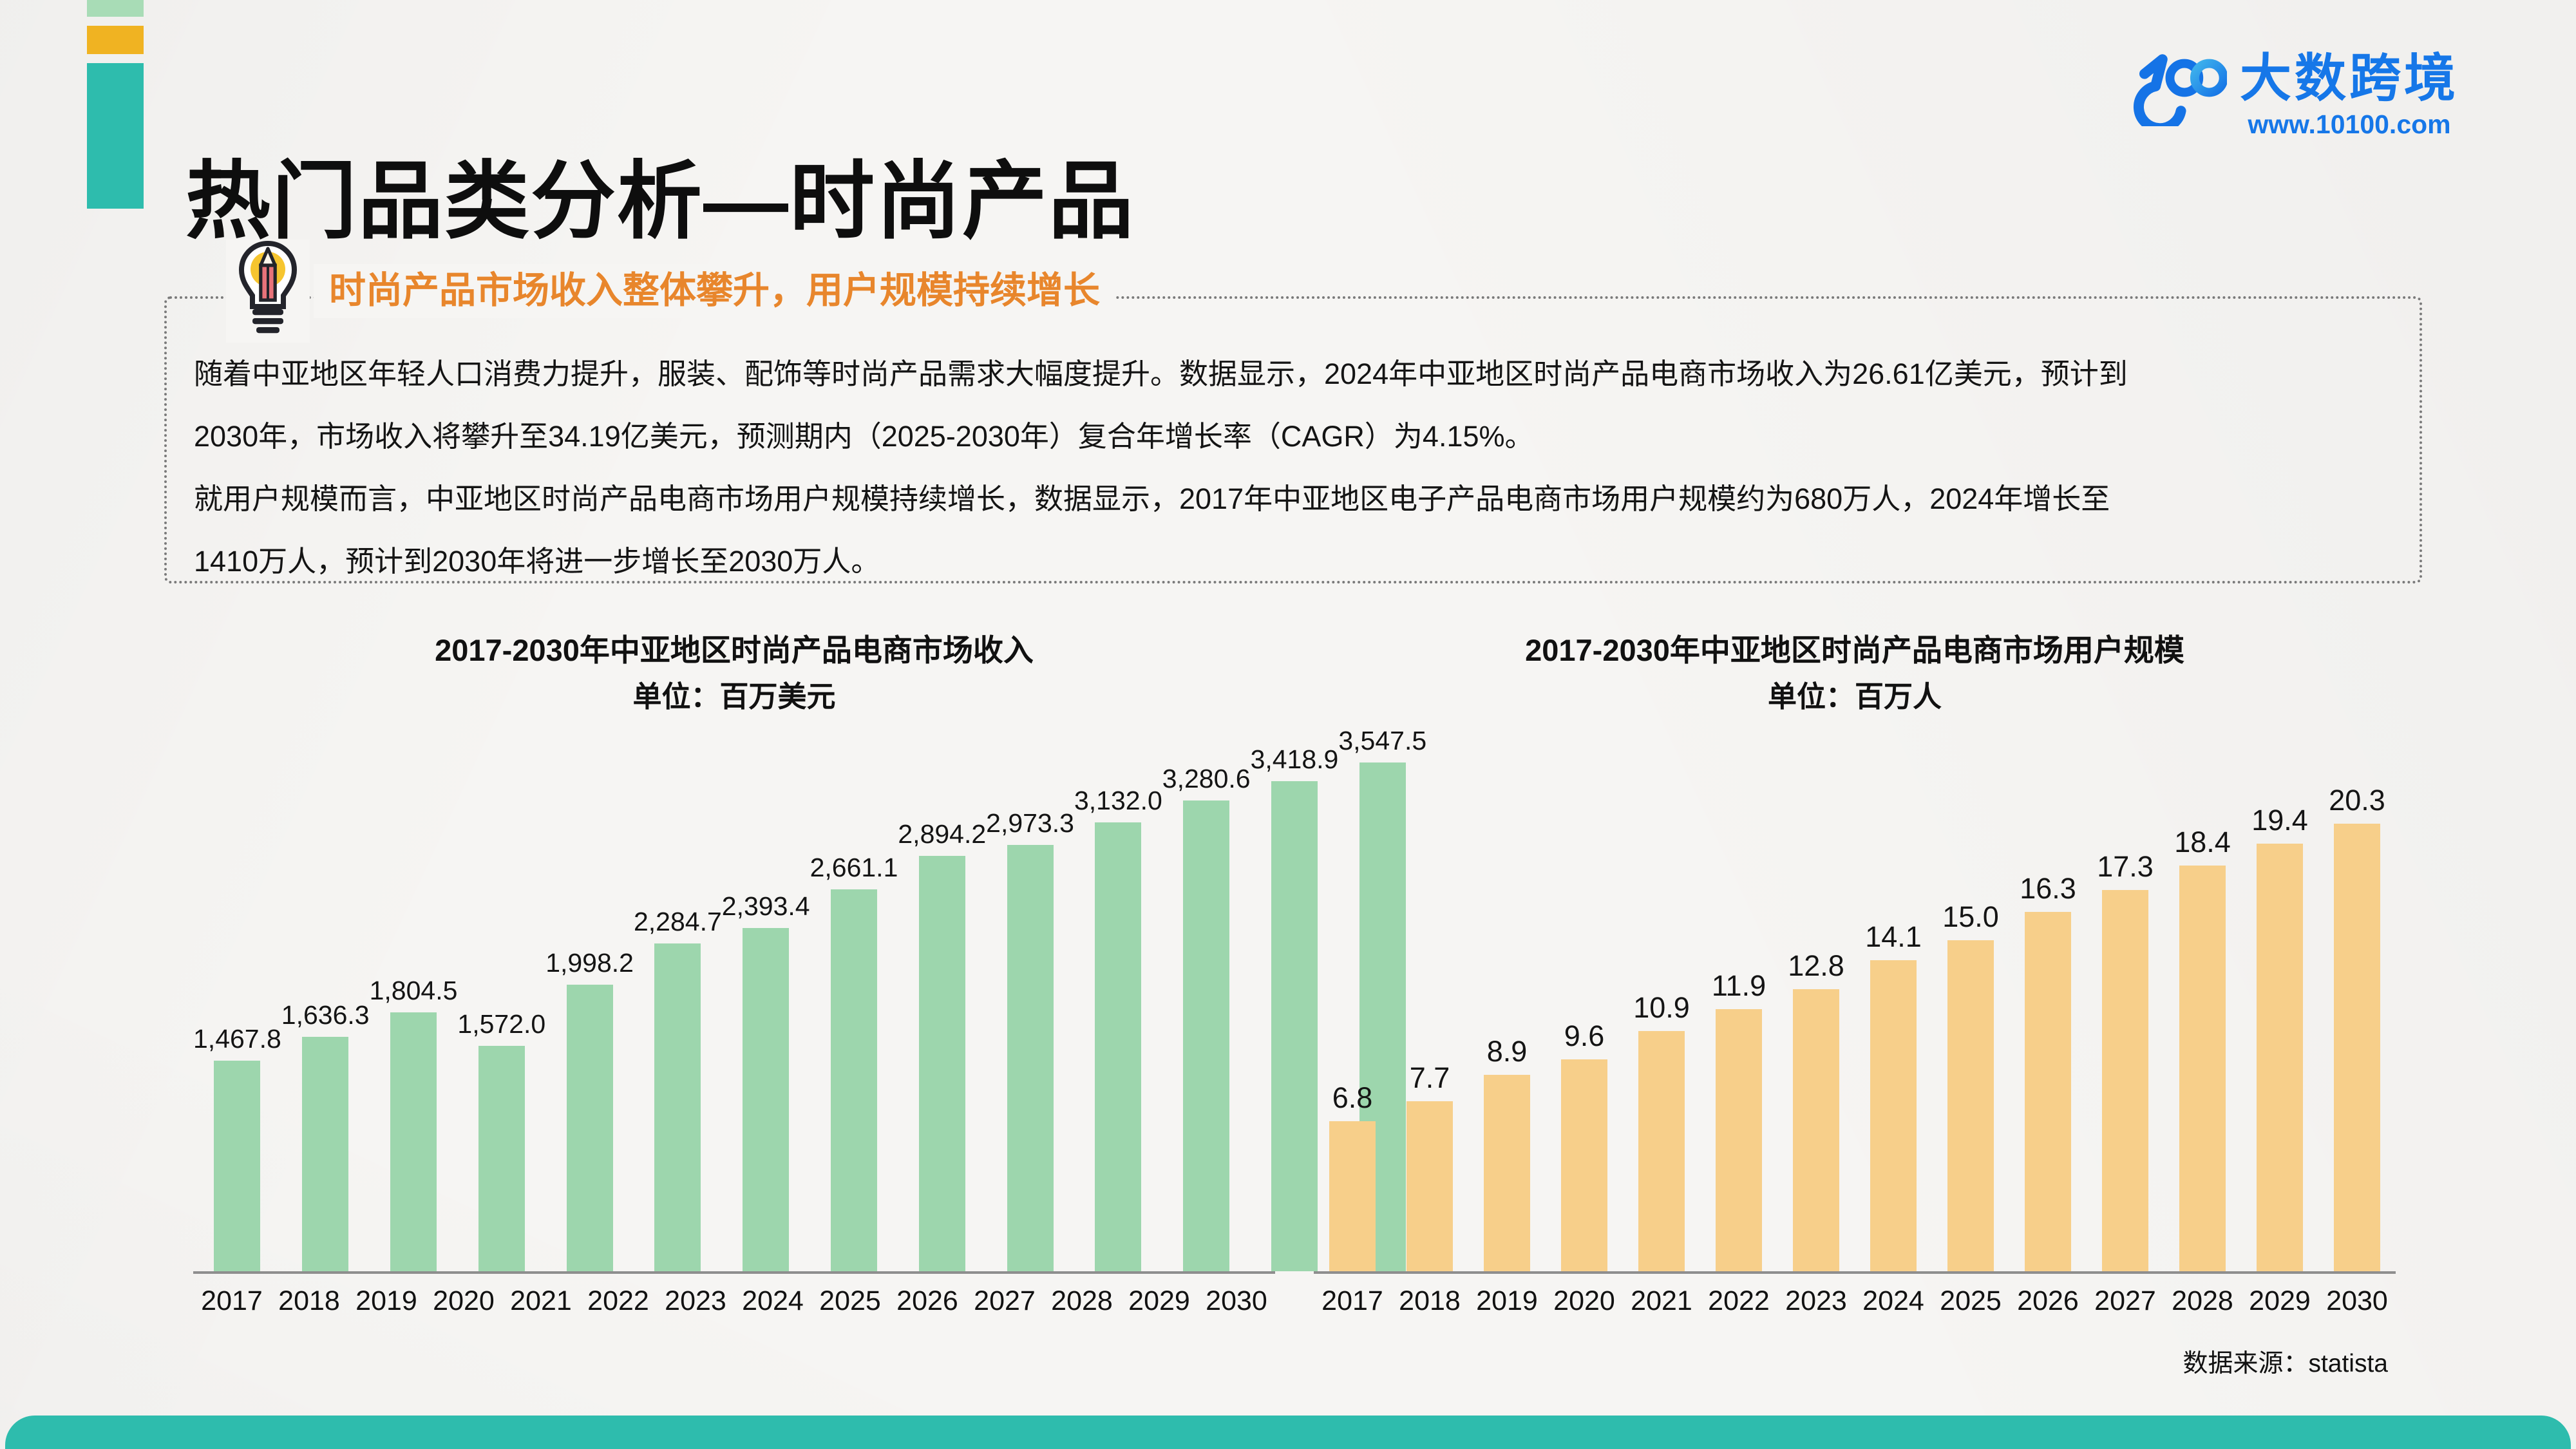  I want to click on bar-value-label: 2,894.2, so click(943, 834).